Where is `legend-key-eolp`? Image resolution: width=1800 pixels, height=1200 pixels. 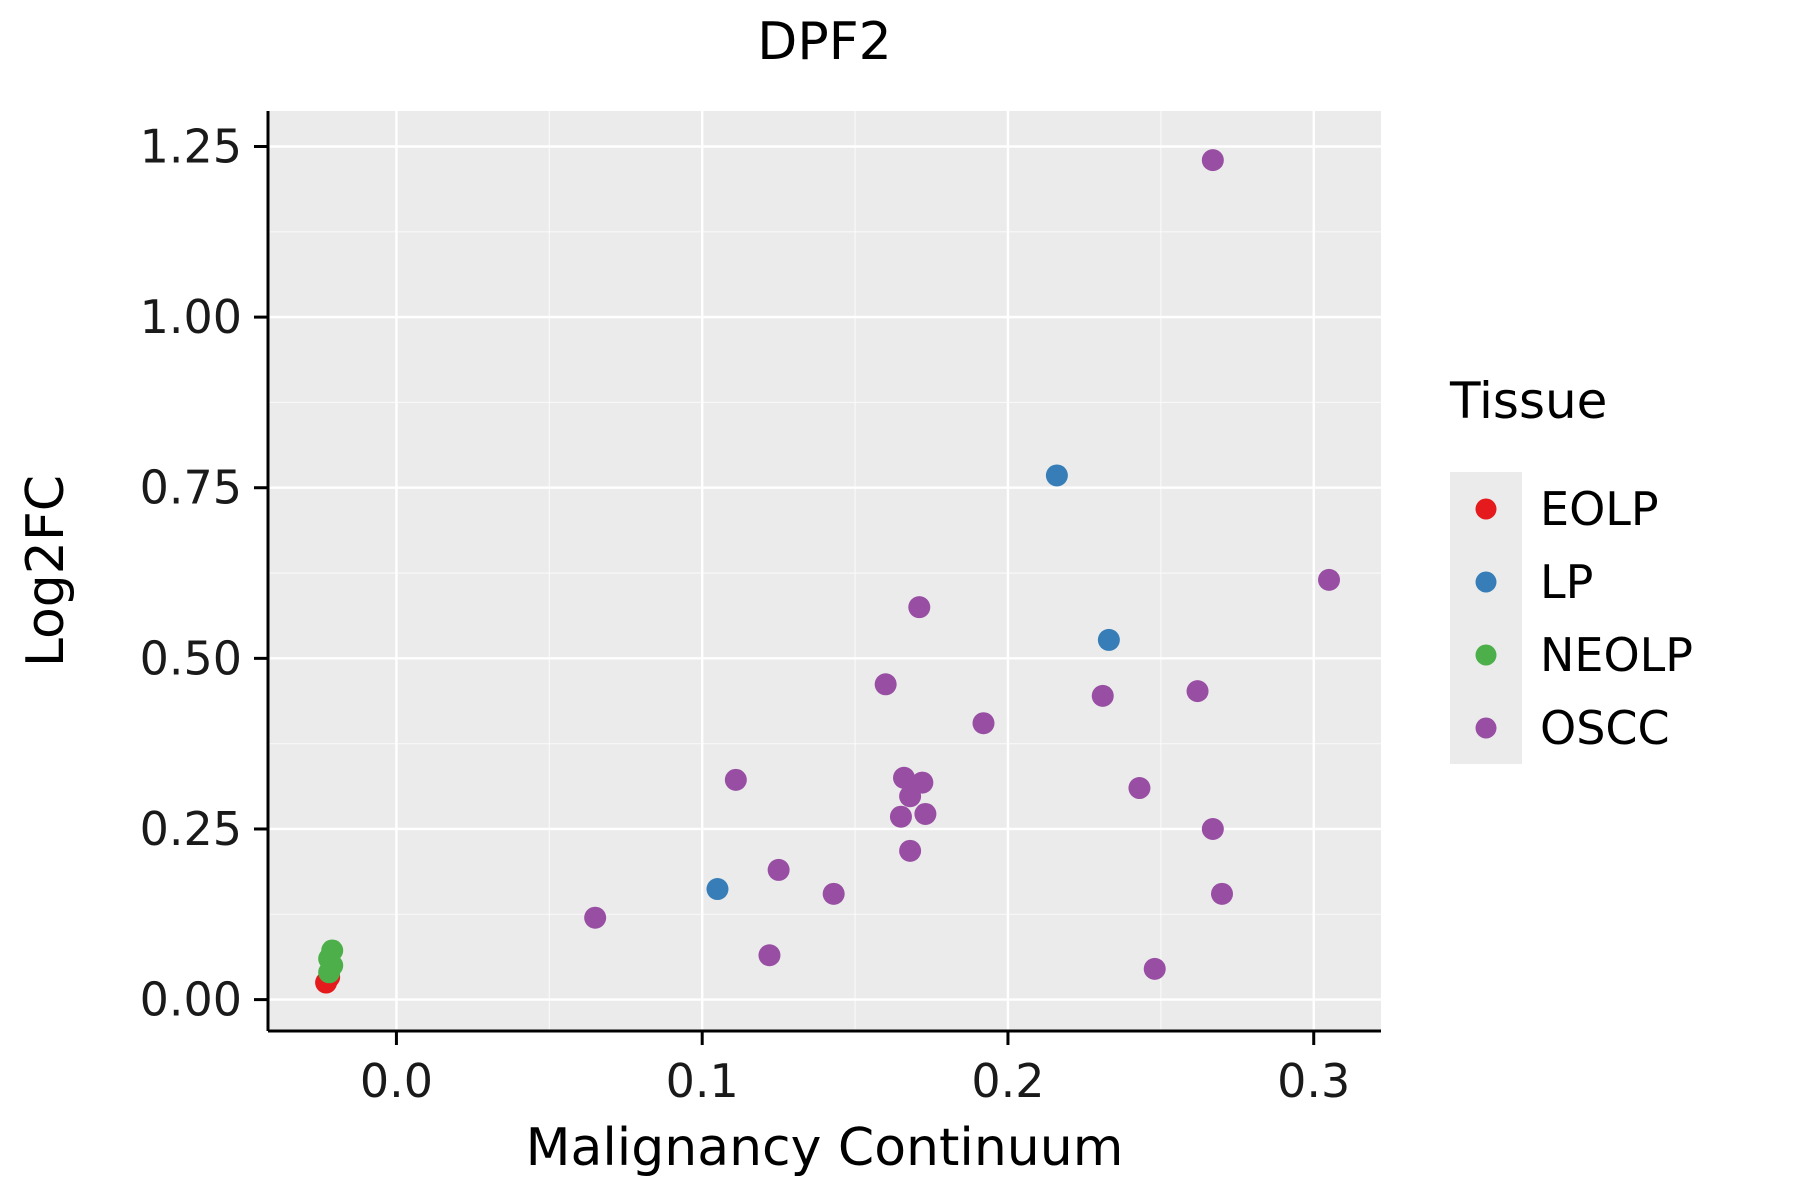 legend-key-eolp is located at coordinates (1486, 508).